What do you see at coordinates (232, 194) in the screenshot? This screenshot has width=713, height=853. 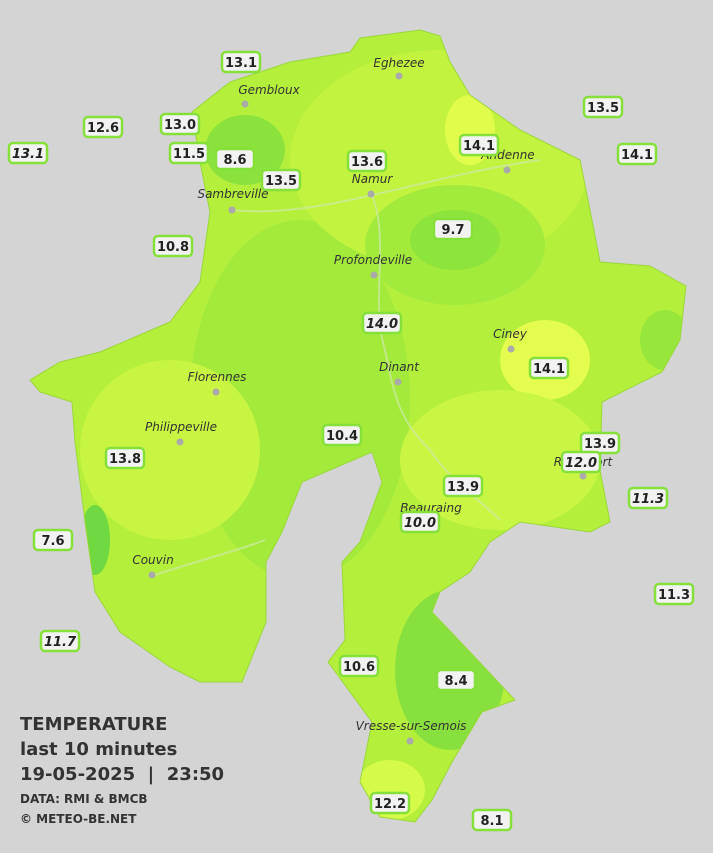 I see `town-label: Sambreville` at bounding box center [232, 194].